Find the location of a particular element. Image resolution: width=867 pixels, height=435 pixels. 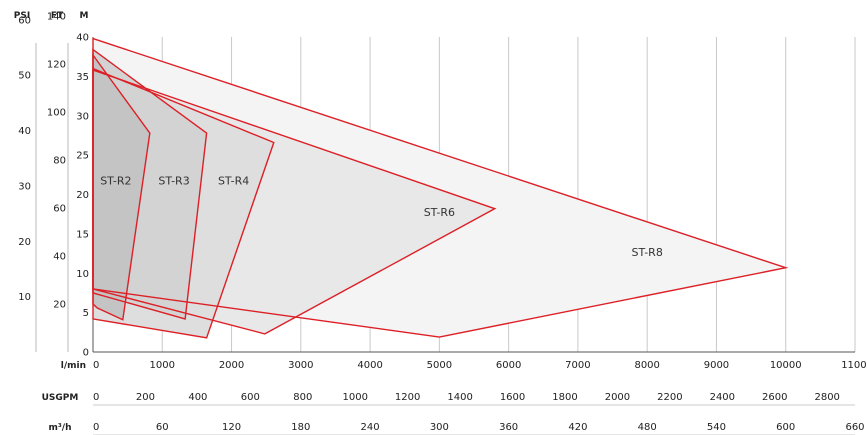

y-tick-label: 0 is located at coordinates (86, 353).